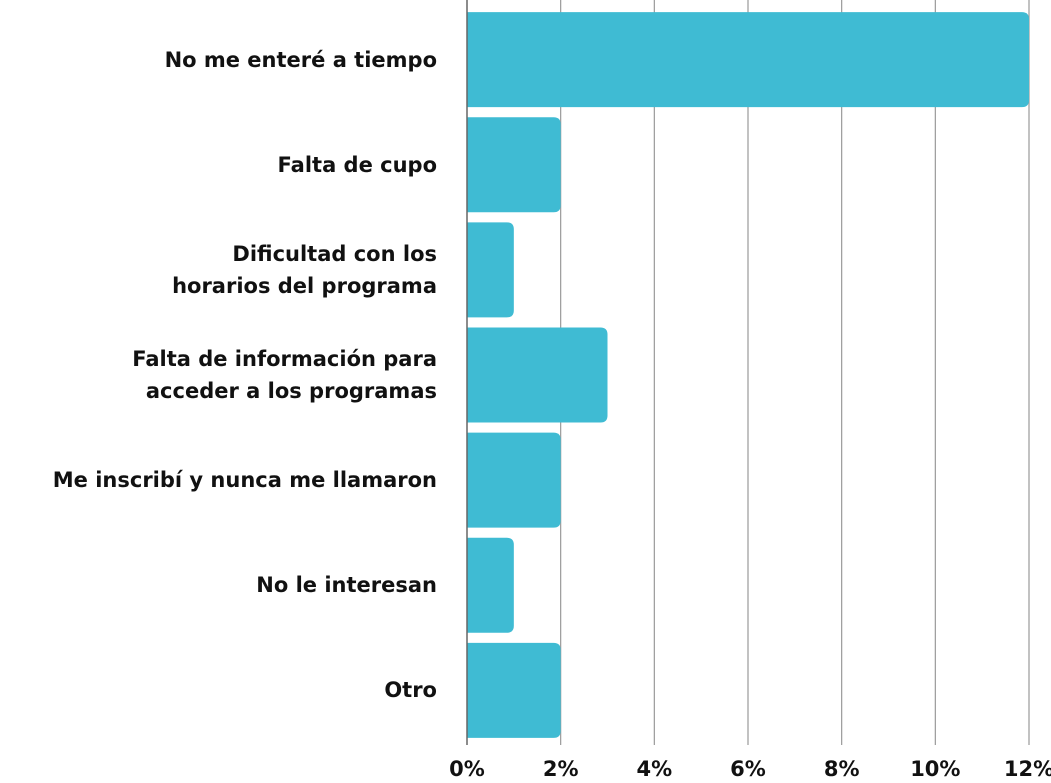 The height and width of the screenshot is (783, 1051). I want to click on x-tick-label: 2%, so click(561, 769).